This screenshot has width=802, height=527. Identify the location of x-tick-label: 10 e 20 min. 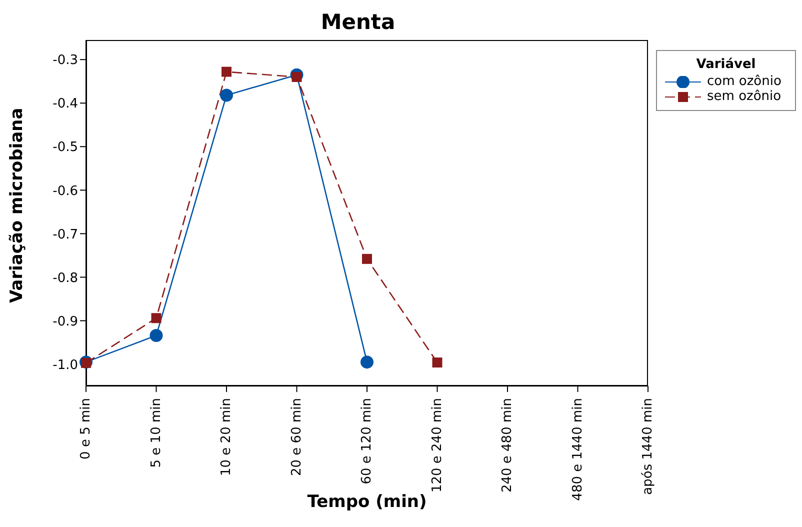
(226, 437).